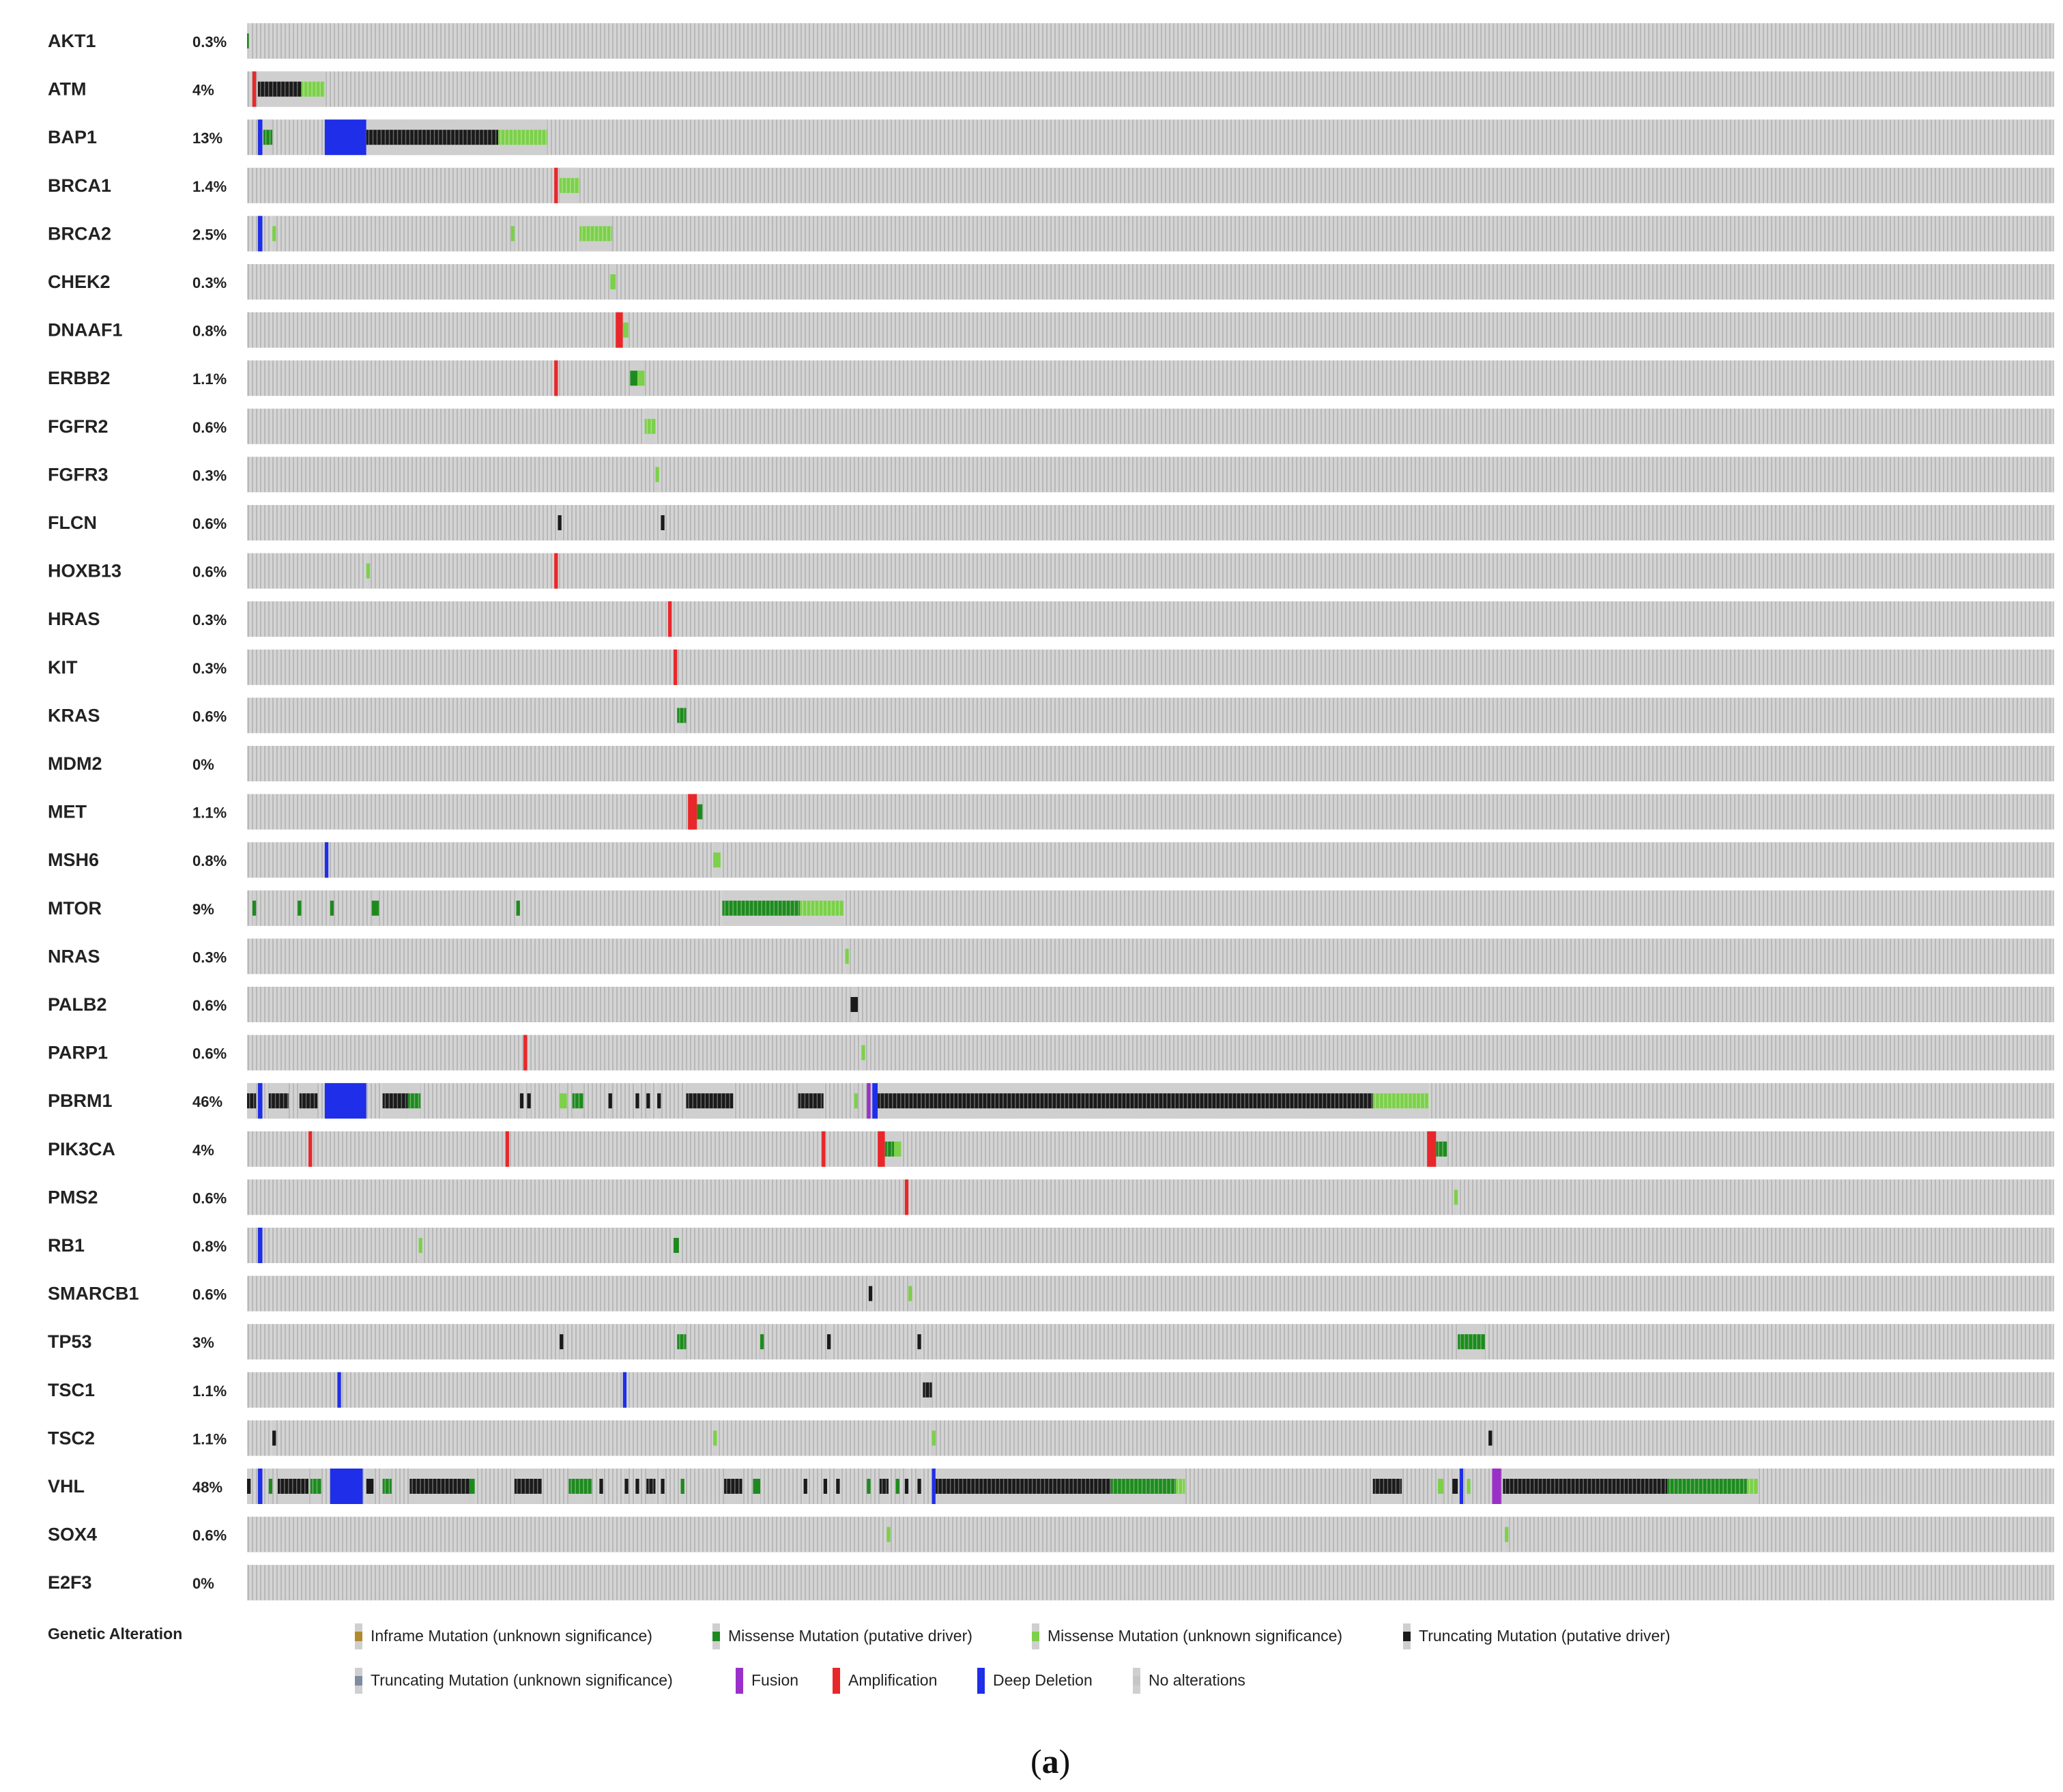  What do you see at coordinates (1537, 1636) in the screenshot?
I see `legend-item: Truncating Mutation (putative driver)` at bounding box center [1537, 1636].